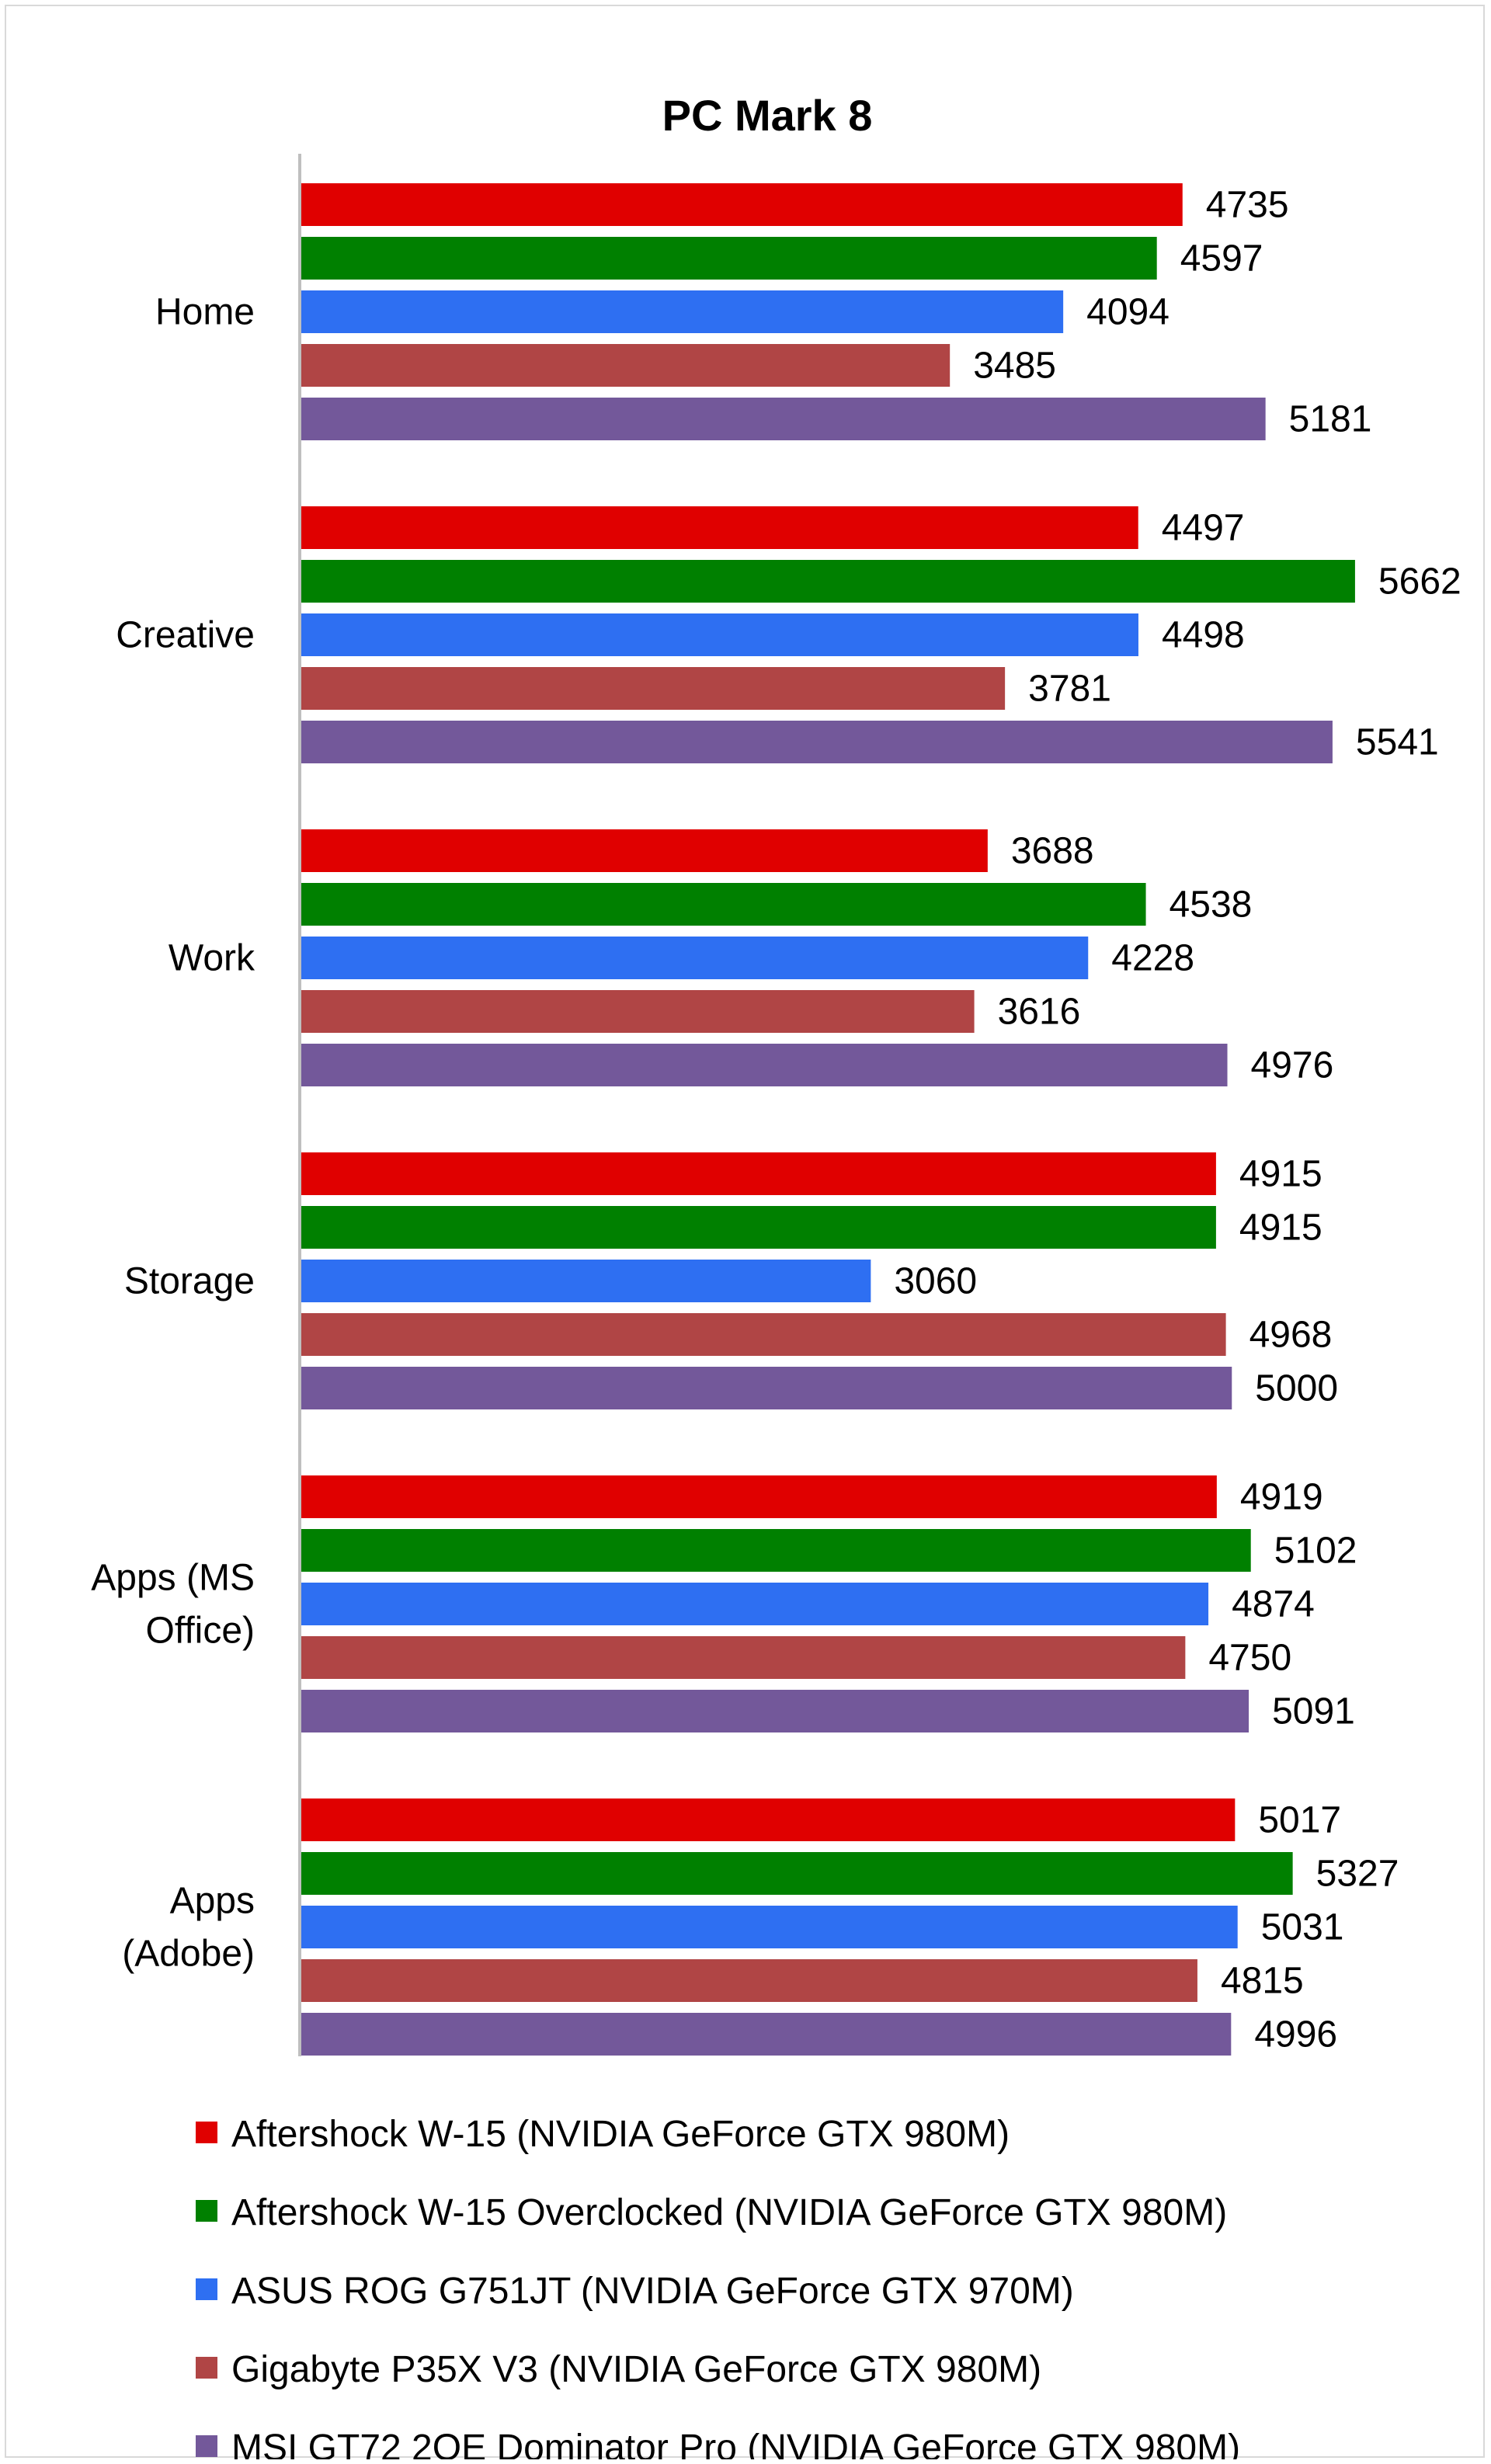 The height and width of the screenshot is (2464, 1491). What do you see at coordinates (1282, 1498) in the screenshot?
I see `value-label-4-0: 4919` at bounding box center [1282, 1498].